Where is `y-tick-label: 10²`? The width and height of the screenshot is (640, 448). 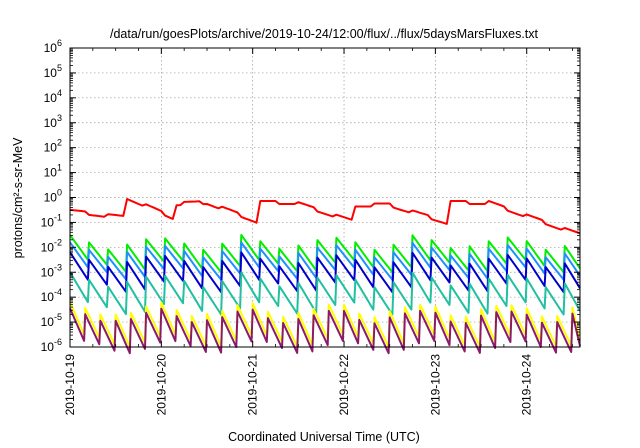 y-tick-label: 10² is located at coordinates (53, 146).